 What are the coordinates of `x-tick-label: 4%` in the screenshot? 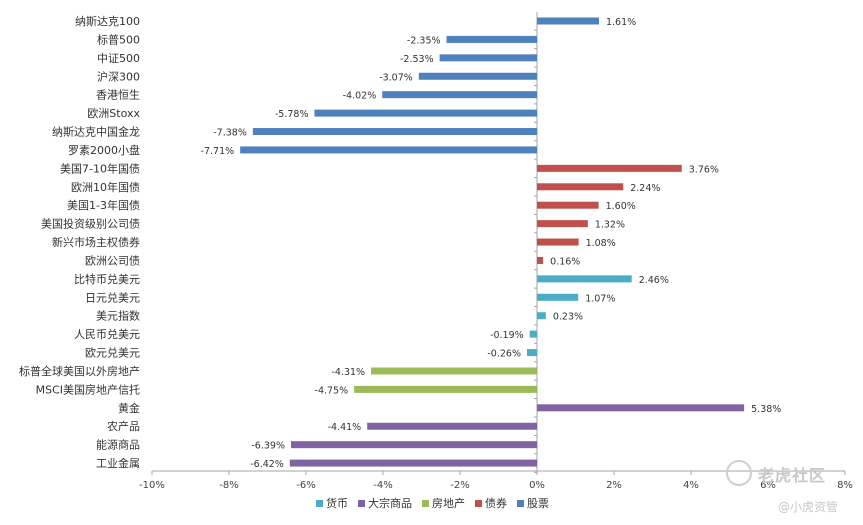 It's located at (691, 485).